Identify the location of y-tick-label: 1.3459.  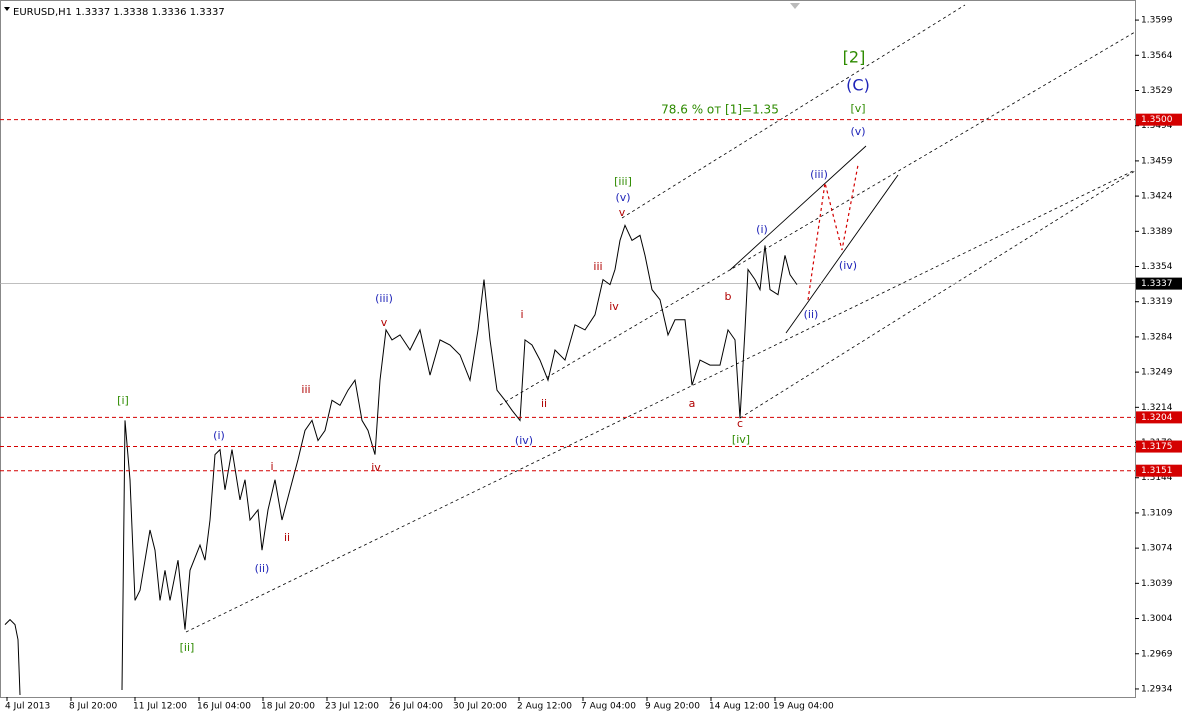
(1157, 161).